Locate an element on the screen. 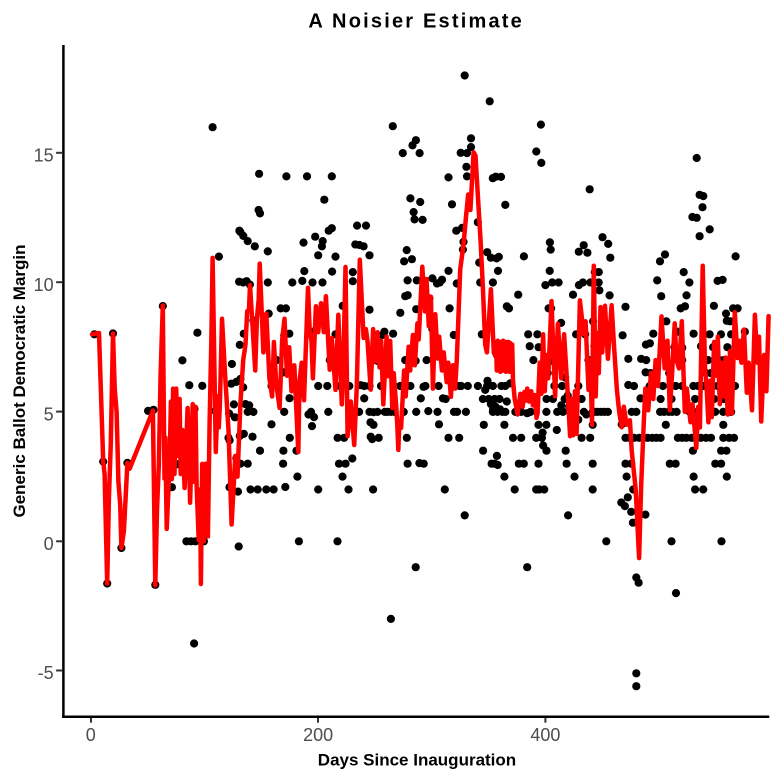  svg-text:Generic Ballot Democratic Marg: Generic Ballot Democratic Margin is located at coordinates (19, 380).